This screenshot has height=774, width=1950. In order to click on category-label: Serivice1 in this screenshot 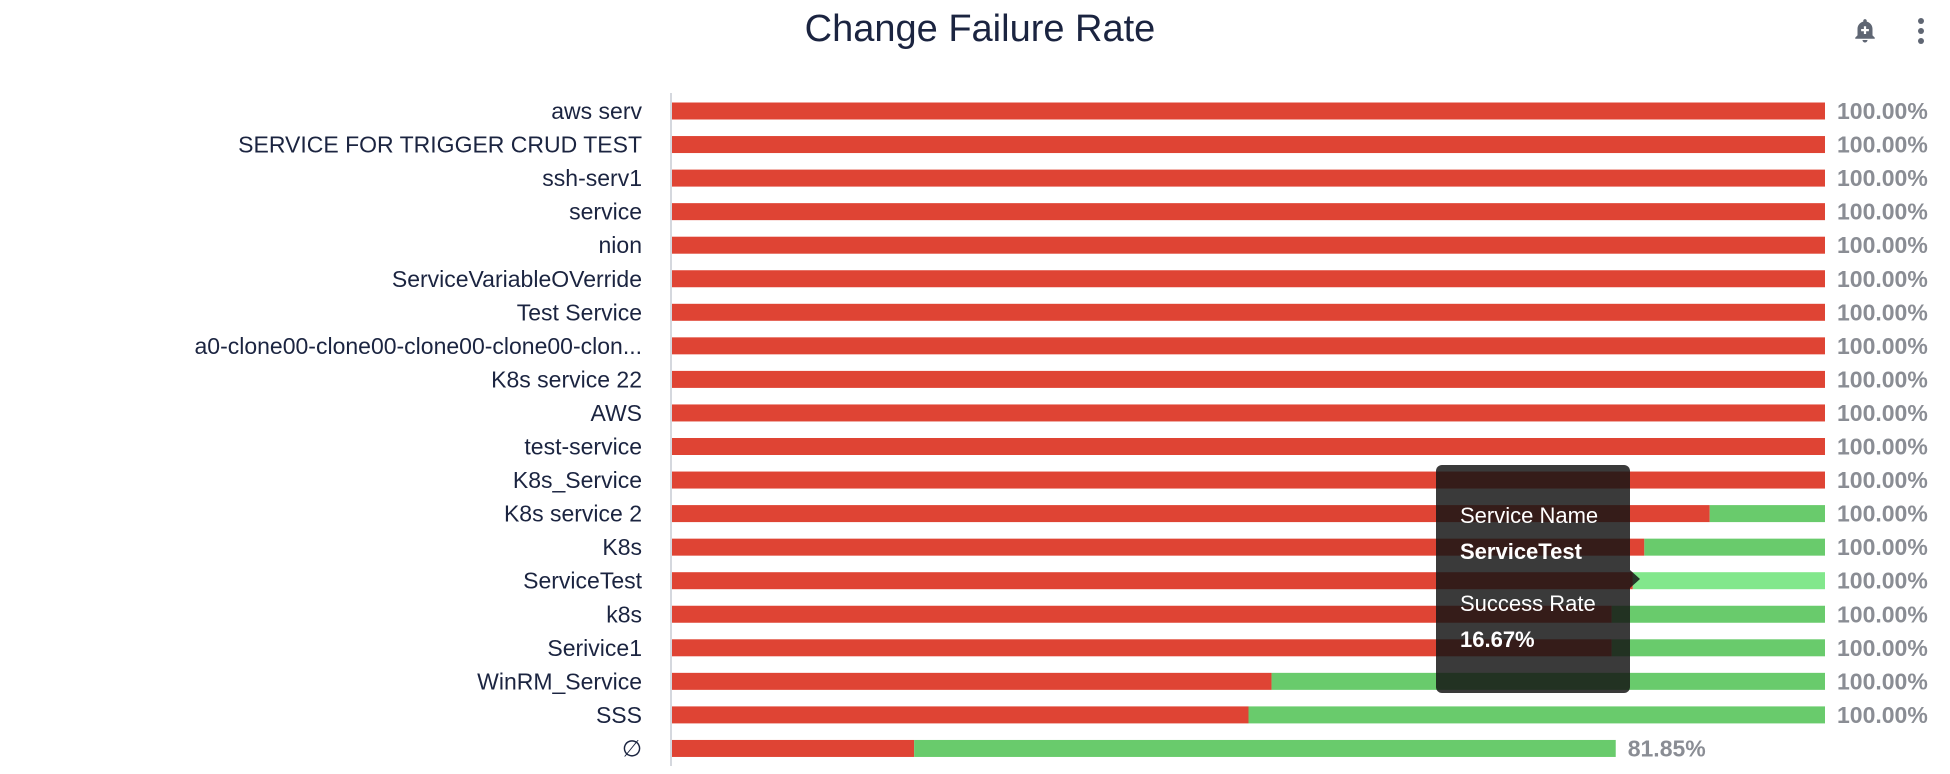, I will do `click(594, 648)`.